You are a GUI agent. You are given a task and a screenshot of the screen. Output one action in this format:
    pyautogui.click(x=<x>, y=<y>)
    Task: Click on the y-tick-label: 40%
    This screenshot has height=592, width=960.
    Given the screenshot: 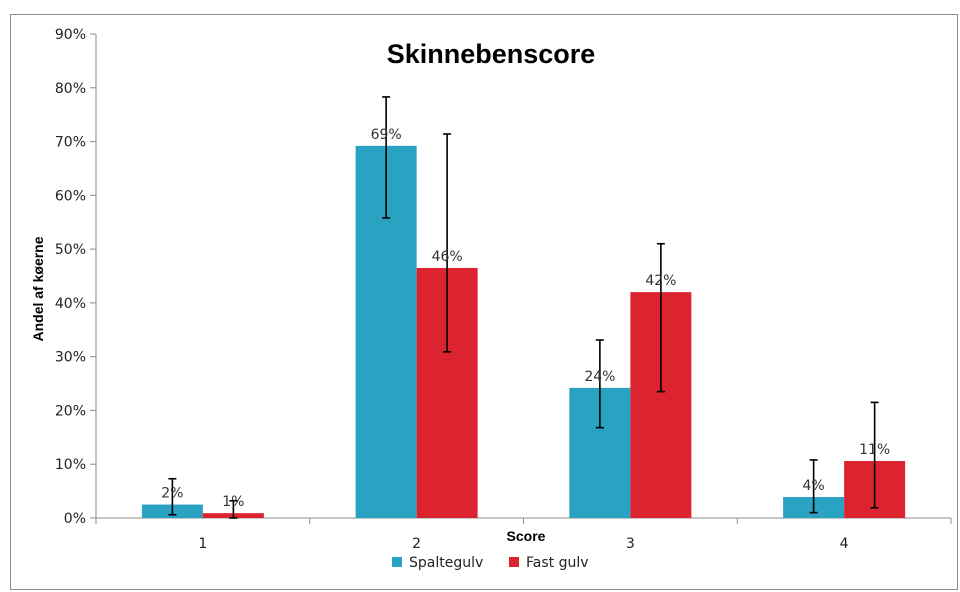 What is the action you would take?
    pyautogui.click(x=70, y=304)
    